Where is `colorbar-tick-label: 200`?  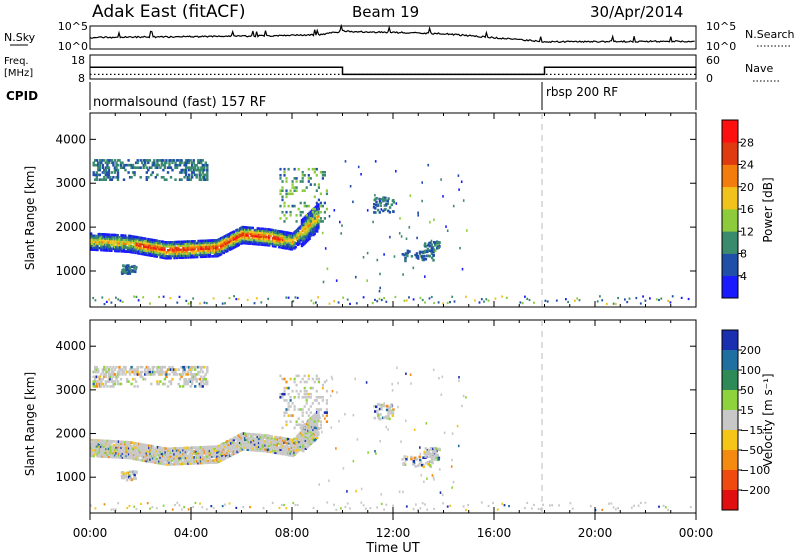
colorbar-tick-label: 200 is located at coordinates (750, 350).